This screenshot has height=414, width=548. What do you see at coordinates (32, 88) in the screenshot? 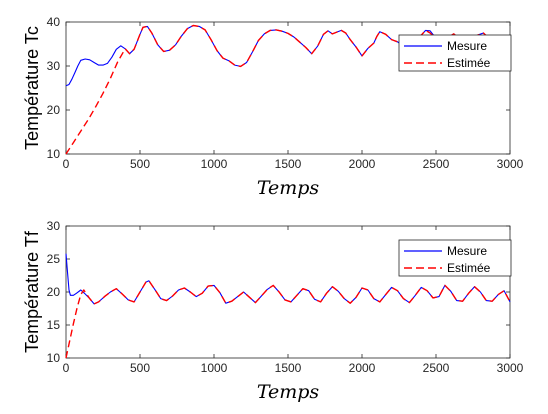
I see `tc-ylabel: Température Tc` at bounding box center [32, 88].